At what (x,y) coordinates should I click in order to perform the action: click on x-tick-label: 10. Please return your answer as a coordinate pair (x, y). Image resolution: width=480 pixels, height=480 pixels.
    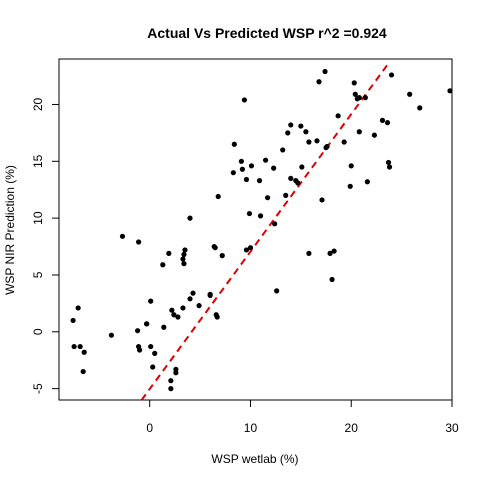
    Looking at the image, I should click on (251, 428).